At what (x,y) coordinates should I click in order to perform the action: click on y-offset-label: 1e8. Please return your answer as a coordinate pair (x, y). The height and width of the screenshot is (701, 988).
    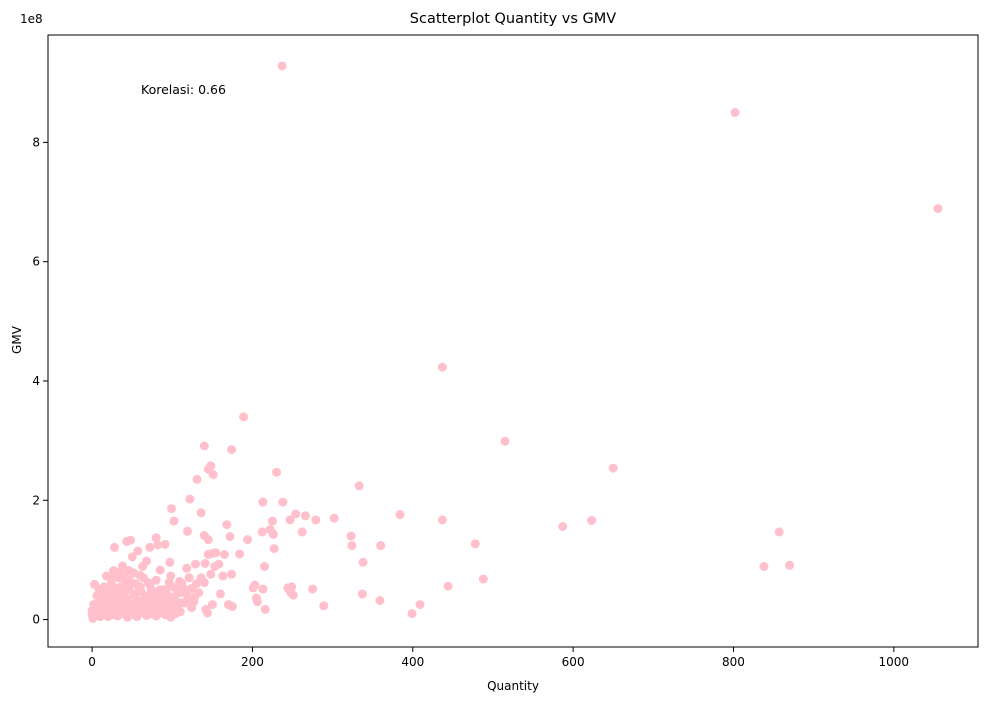
    Looking at the image, I should click on (31, 19).